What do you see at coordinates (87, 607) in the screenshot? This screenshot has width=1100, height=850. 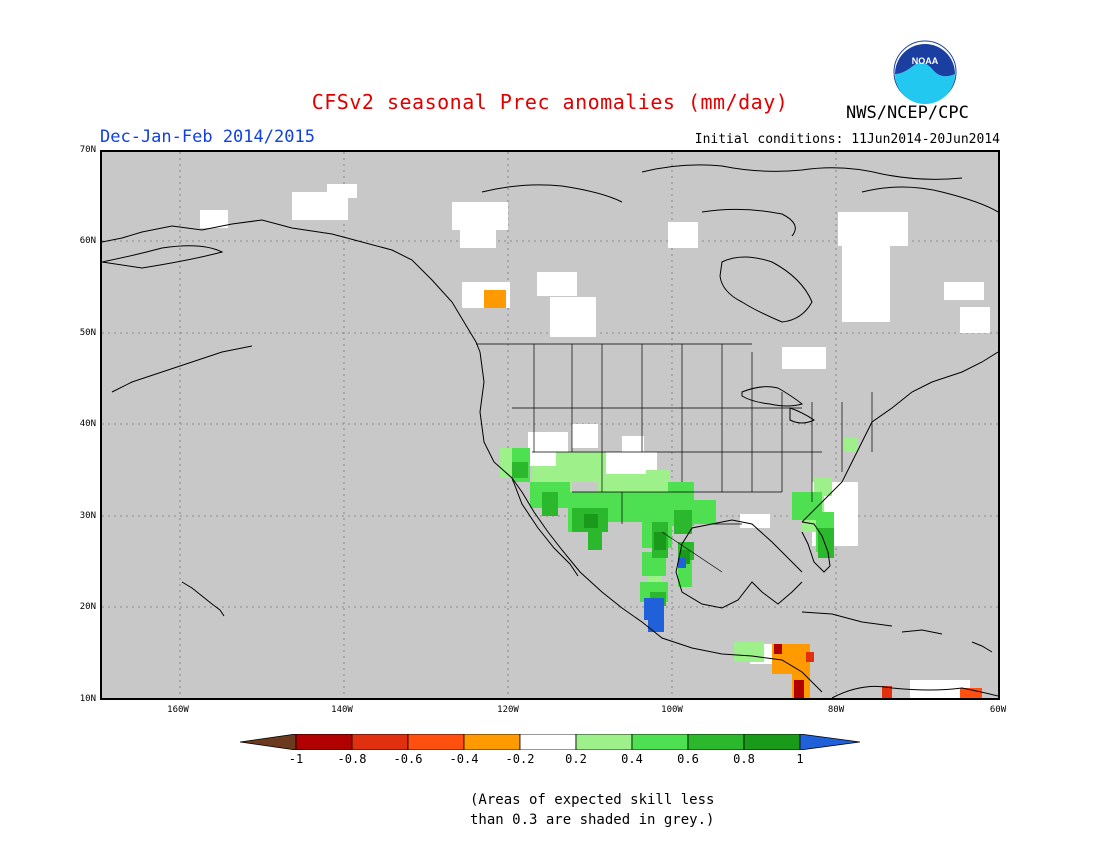 I see `lat-label-20n: 20N` at bounding box center [87, 607].